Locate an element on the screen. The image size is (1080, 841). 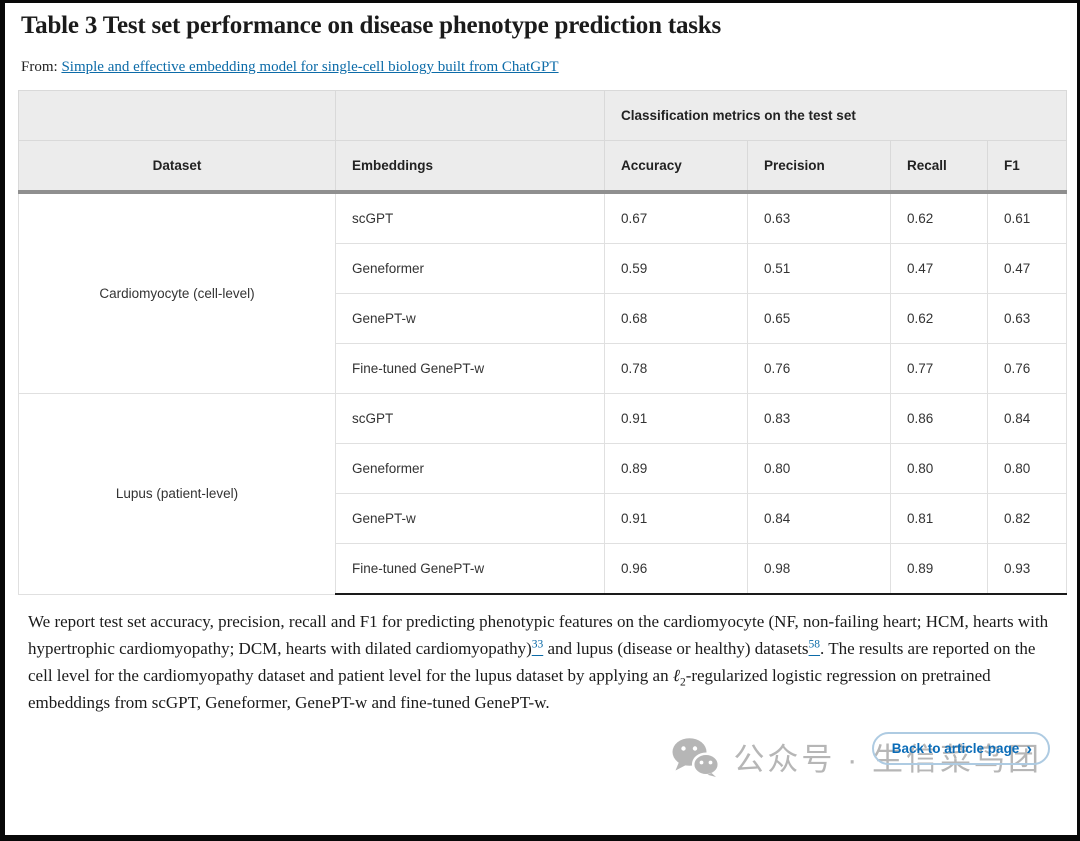
f1-cell: 0.93 is located at coordinates (1027, 569).